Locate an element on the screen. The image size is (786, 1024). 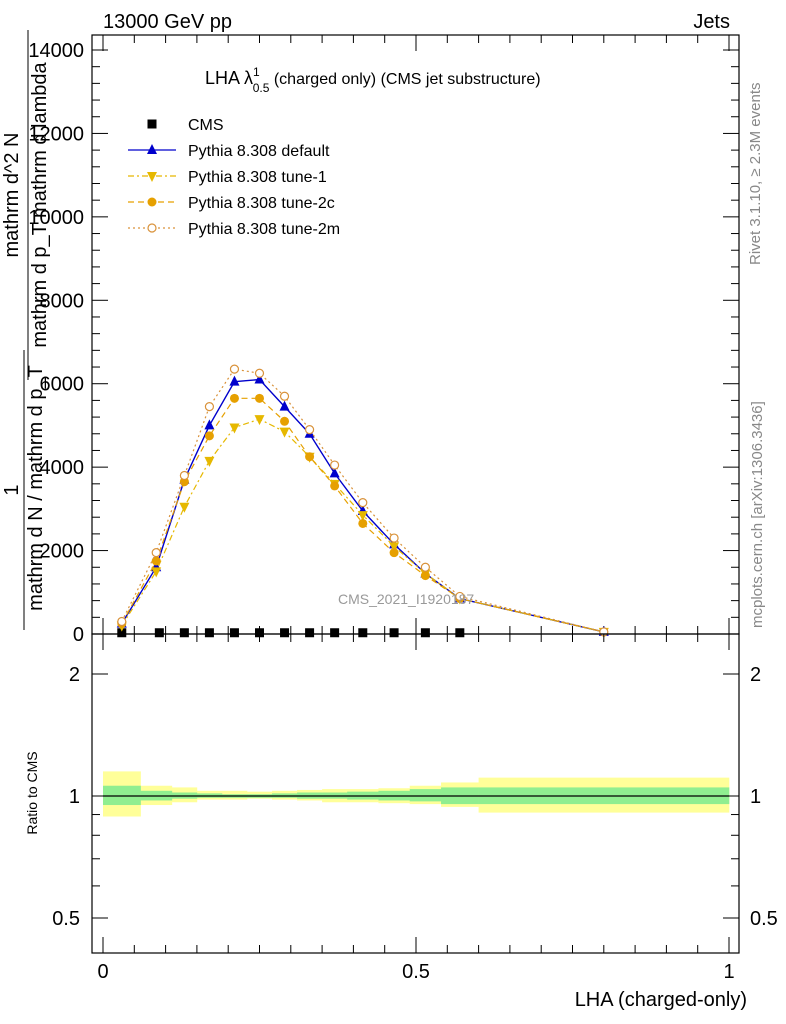
y-tick-label: 14000 is located at coordinates (56, 51).